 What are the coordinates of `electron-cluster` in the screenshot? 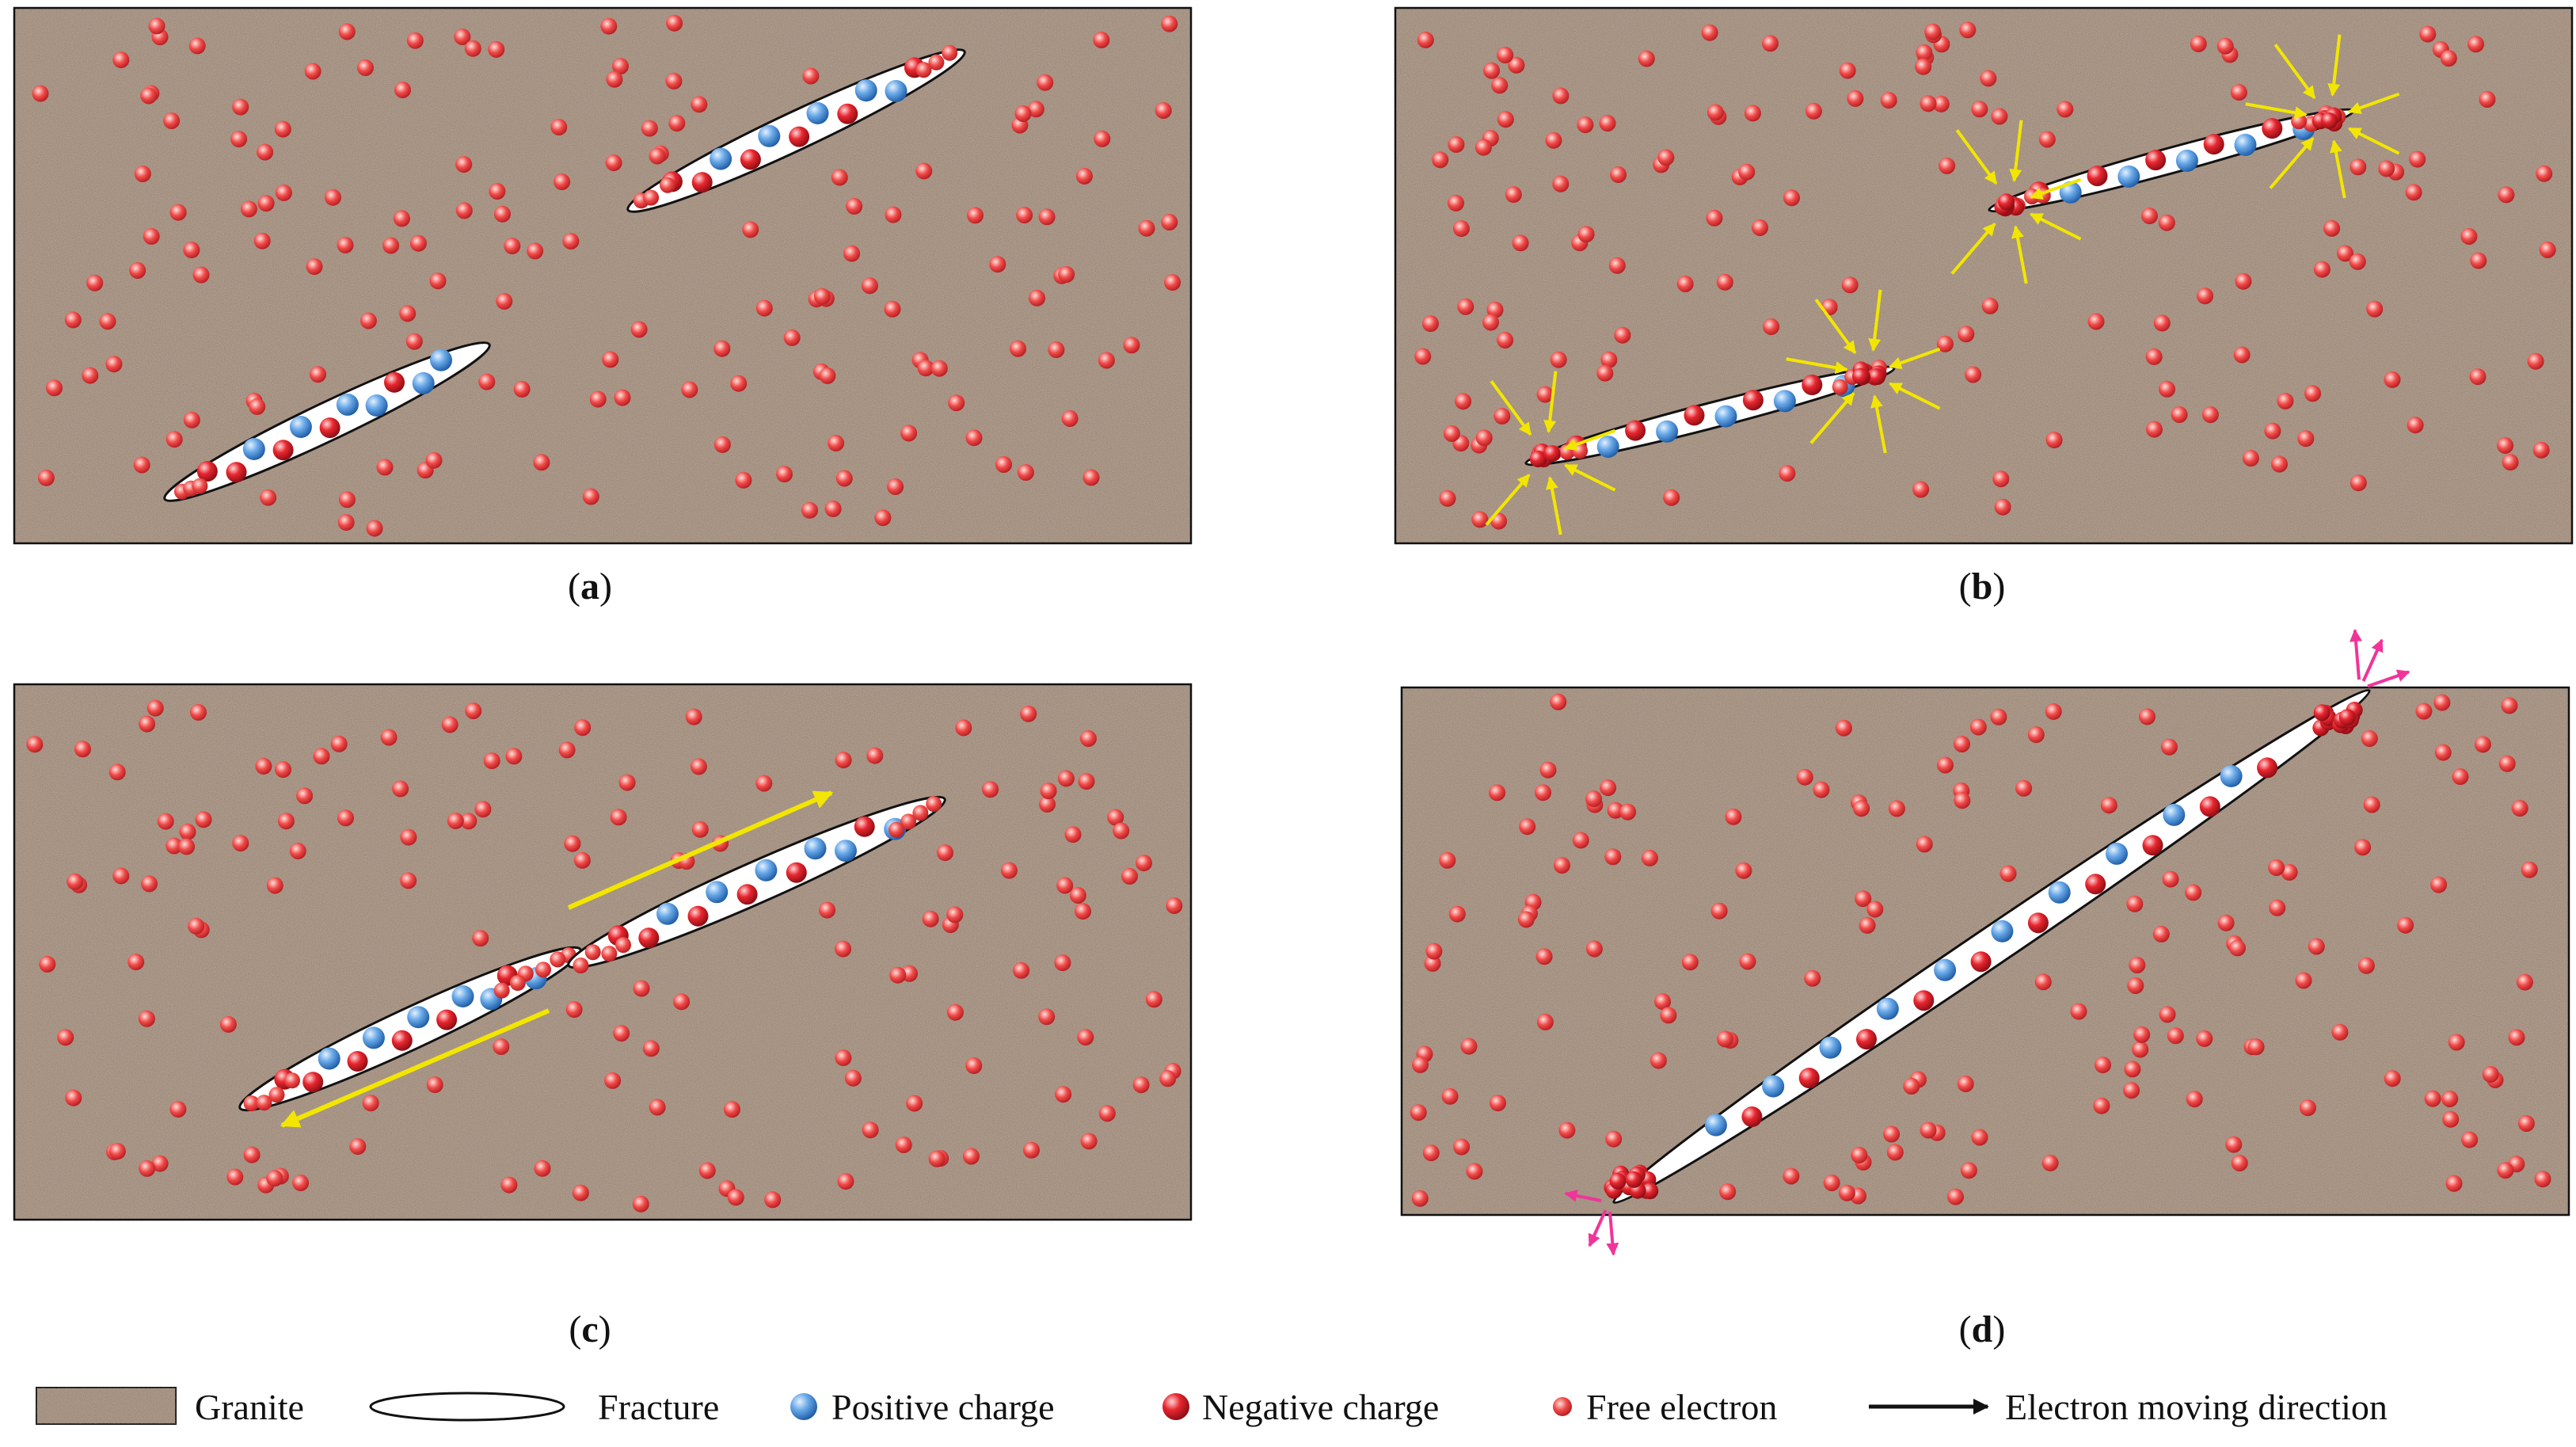 It's located at (1538, 459).